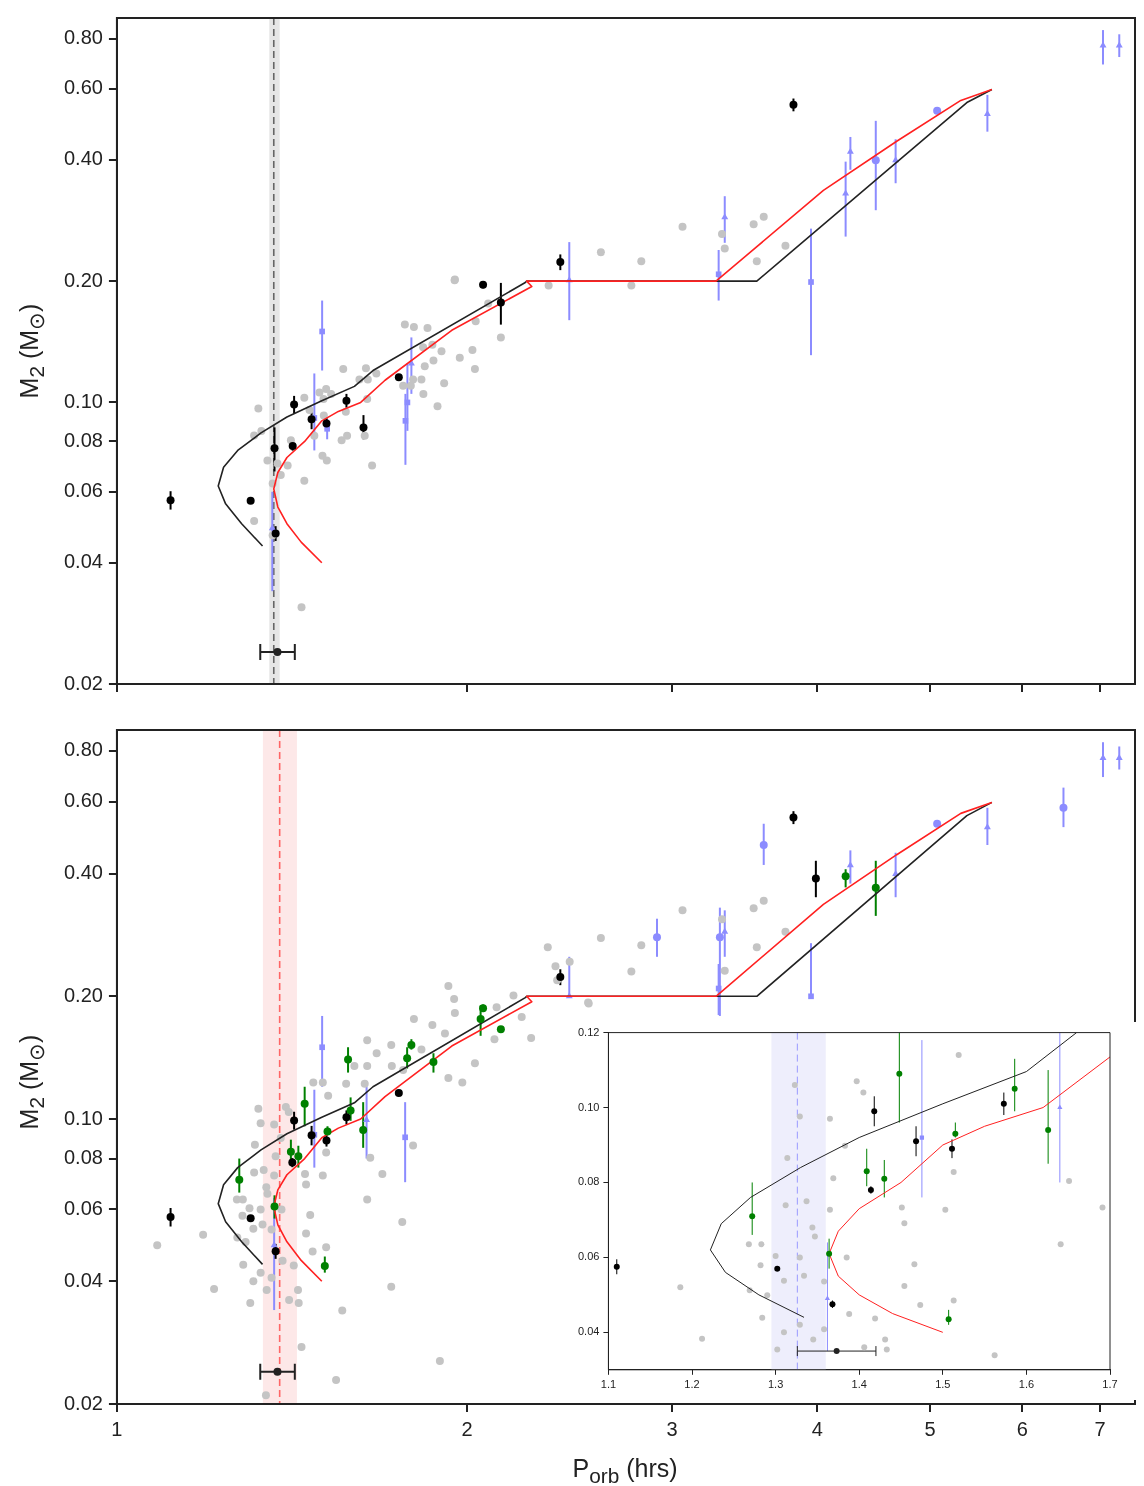 Image resolution: width=1144 pixels, height=1486 pixels. Describe the element at coordinates (467, 1428) in the screenshot. I see `x-tick-label: 2` at that location.